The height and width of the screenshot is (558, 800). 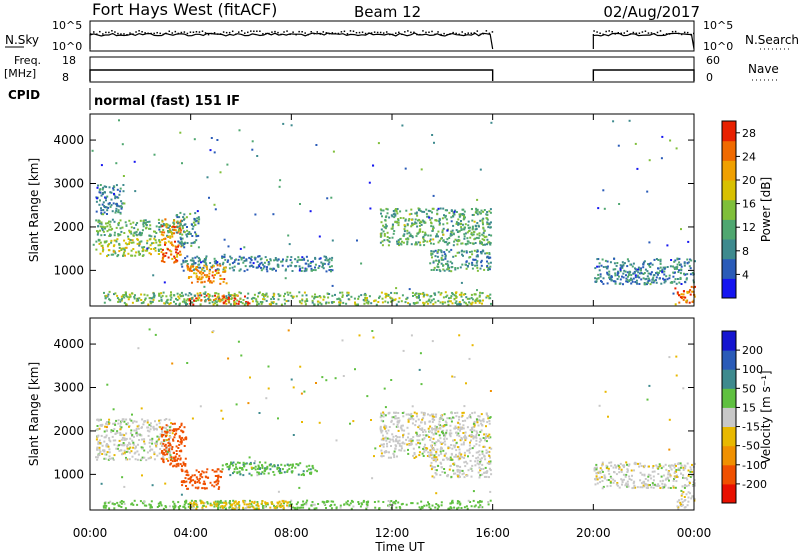 I want to click on cpid-label: CPID, so click(x=24, y=95).